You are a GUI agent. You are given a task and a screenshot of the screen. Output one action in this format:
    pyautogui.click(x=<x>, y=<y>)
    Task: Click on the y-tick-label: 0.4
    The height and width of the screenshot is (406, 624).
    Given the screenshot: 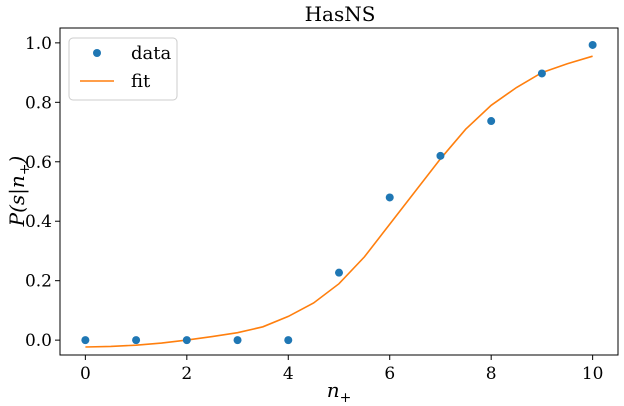 What is the action you would take?
    pyautogui.click(x=38, y=222)
    